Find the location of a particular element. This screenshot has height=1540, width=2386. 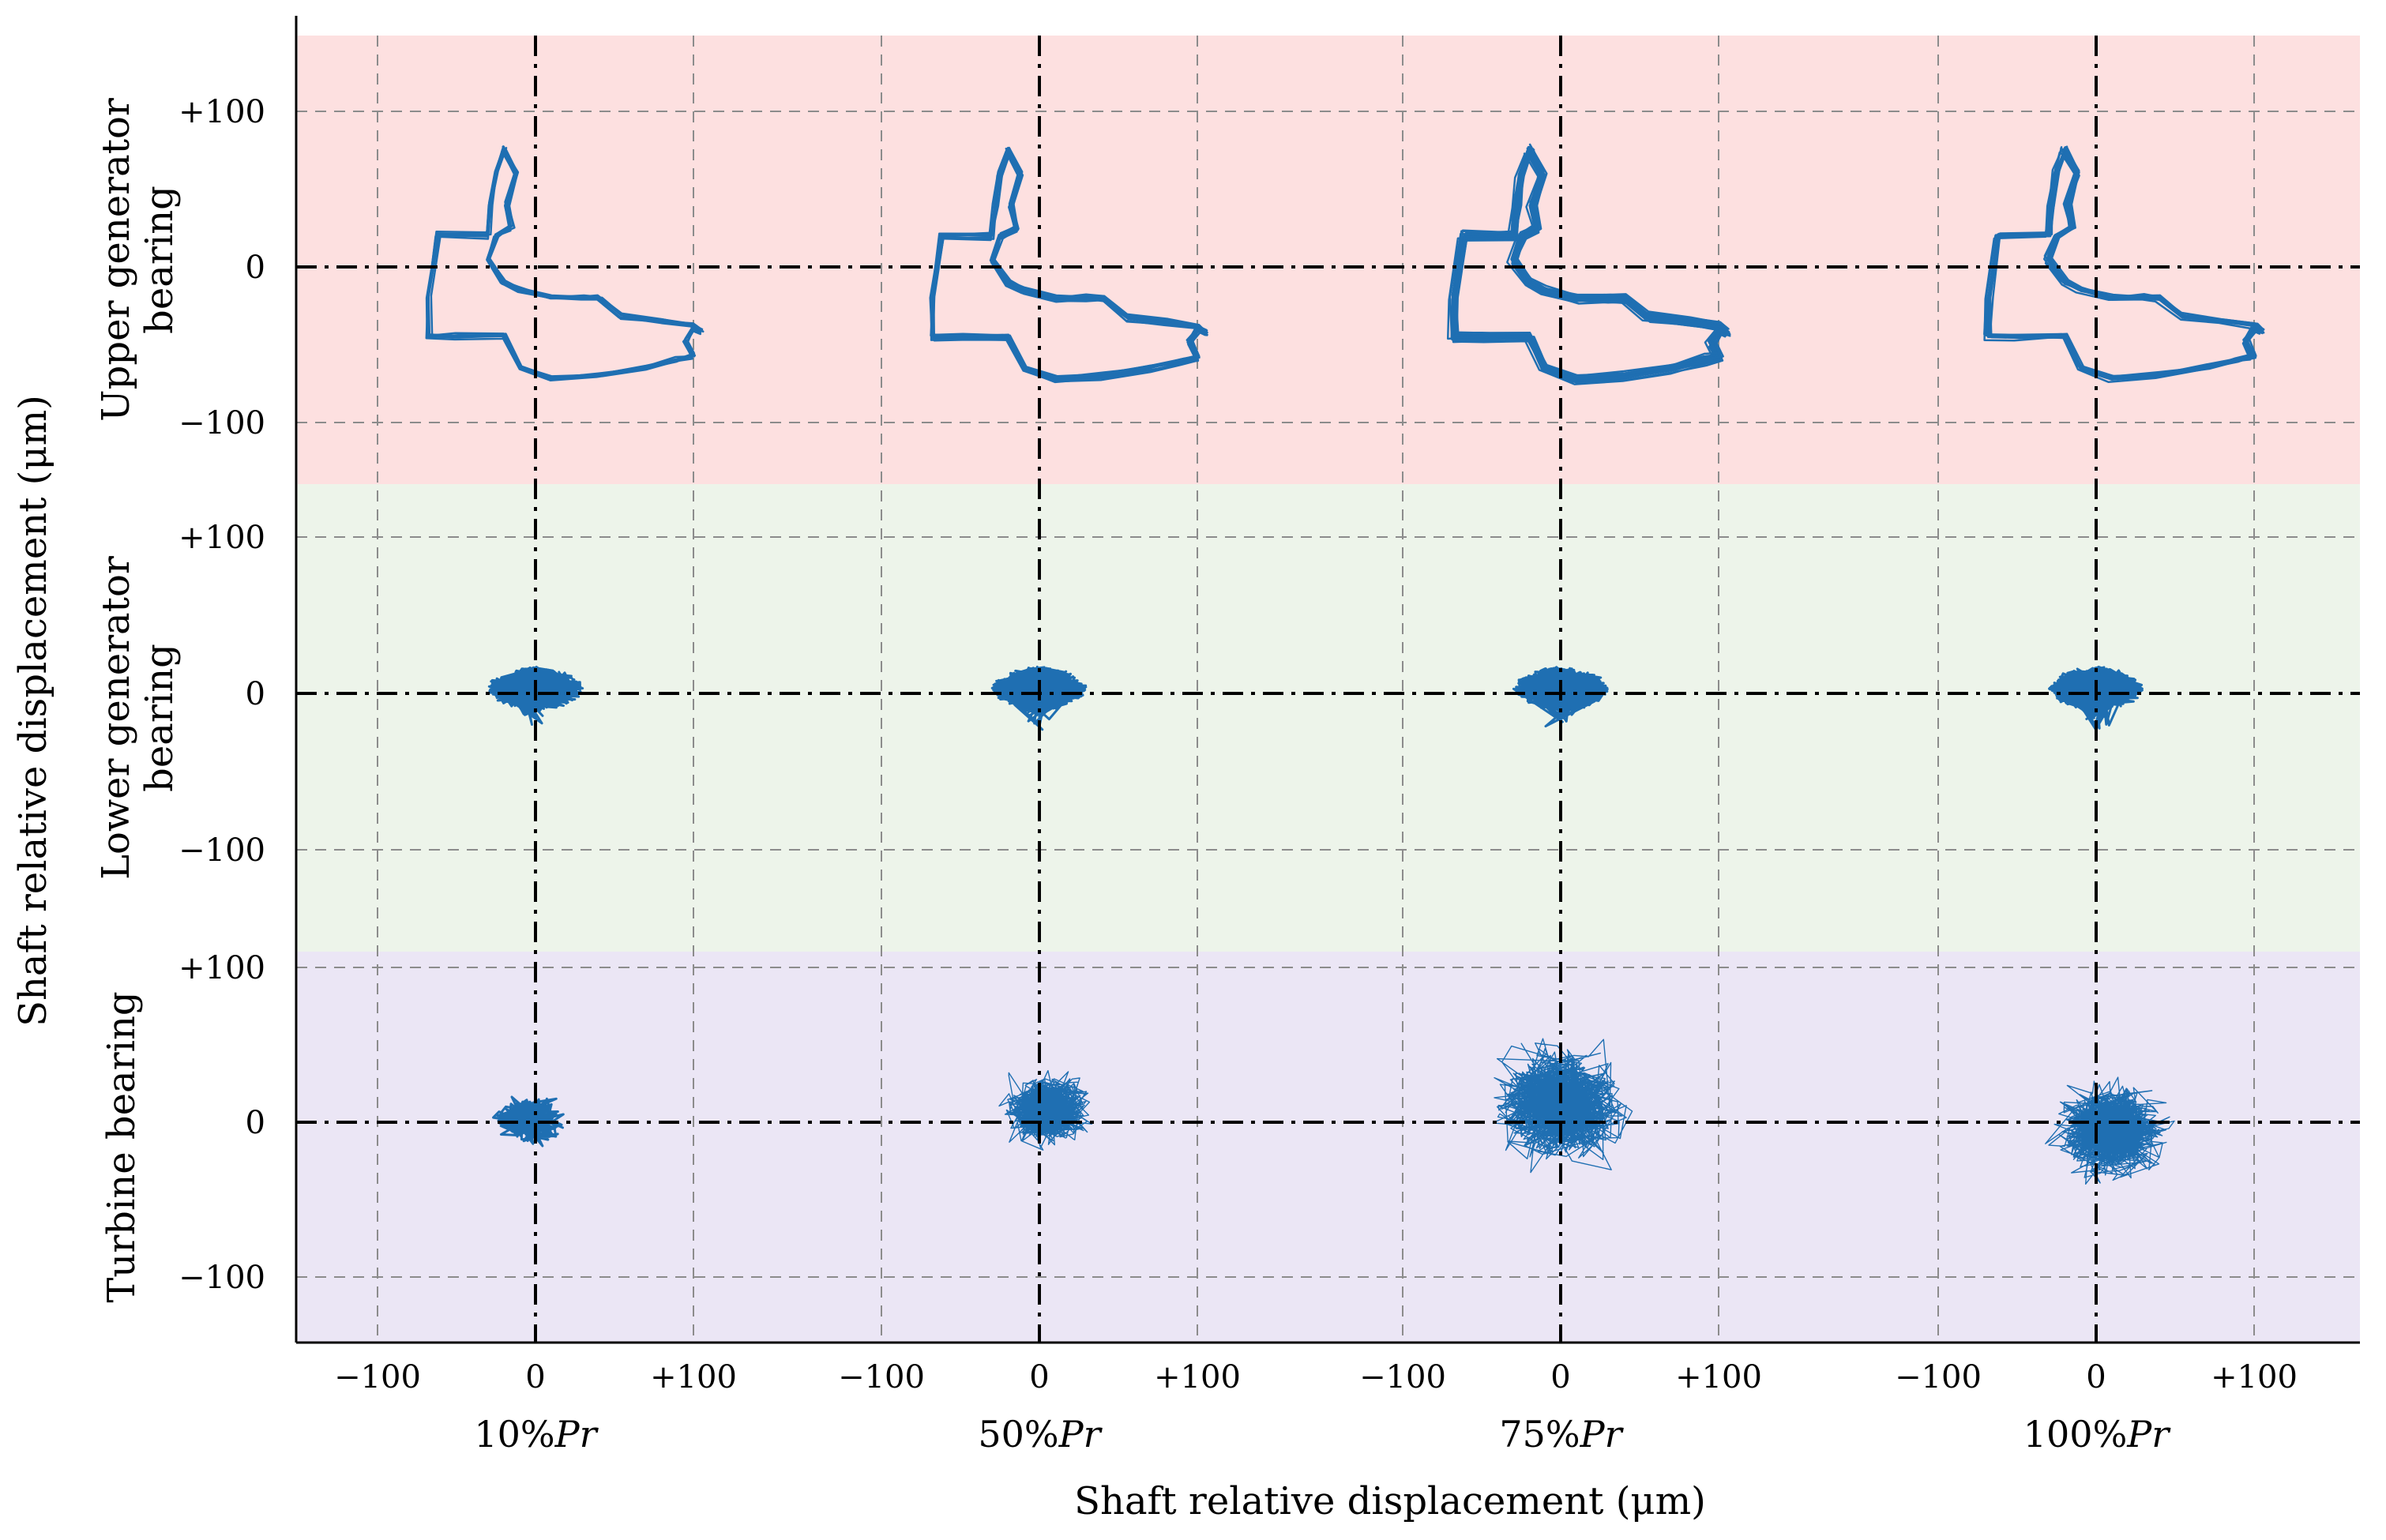

row-label: Turbine bearing is located at coordinates (122, 1146).